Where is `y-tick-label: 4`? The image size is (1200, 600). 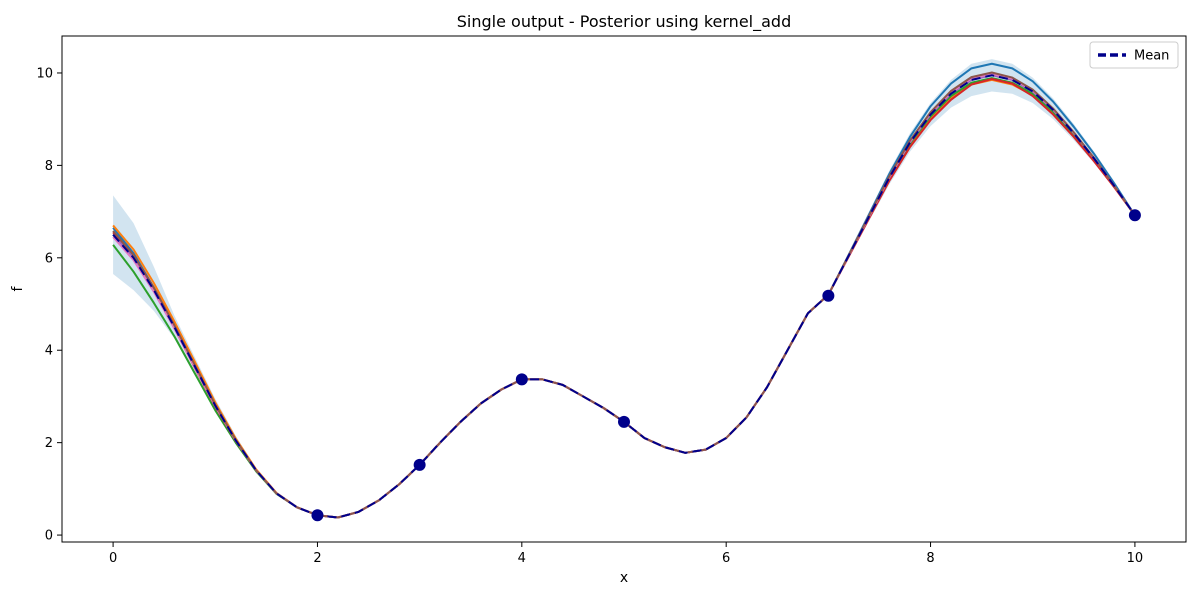
y-tick-label: 4 is located at coordinates (49, 351).